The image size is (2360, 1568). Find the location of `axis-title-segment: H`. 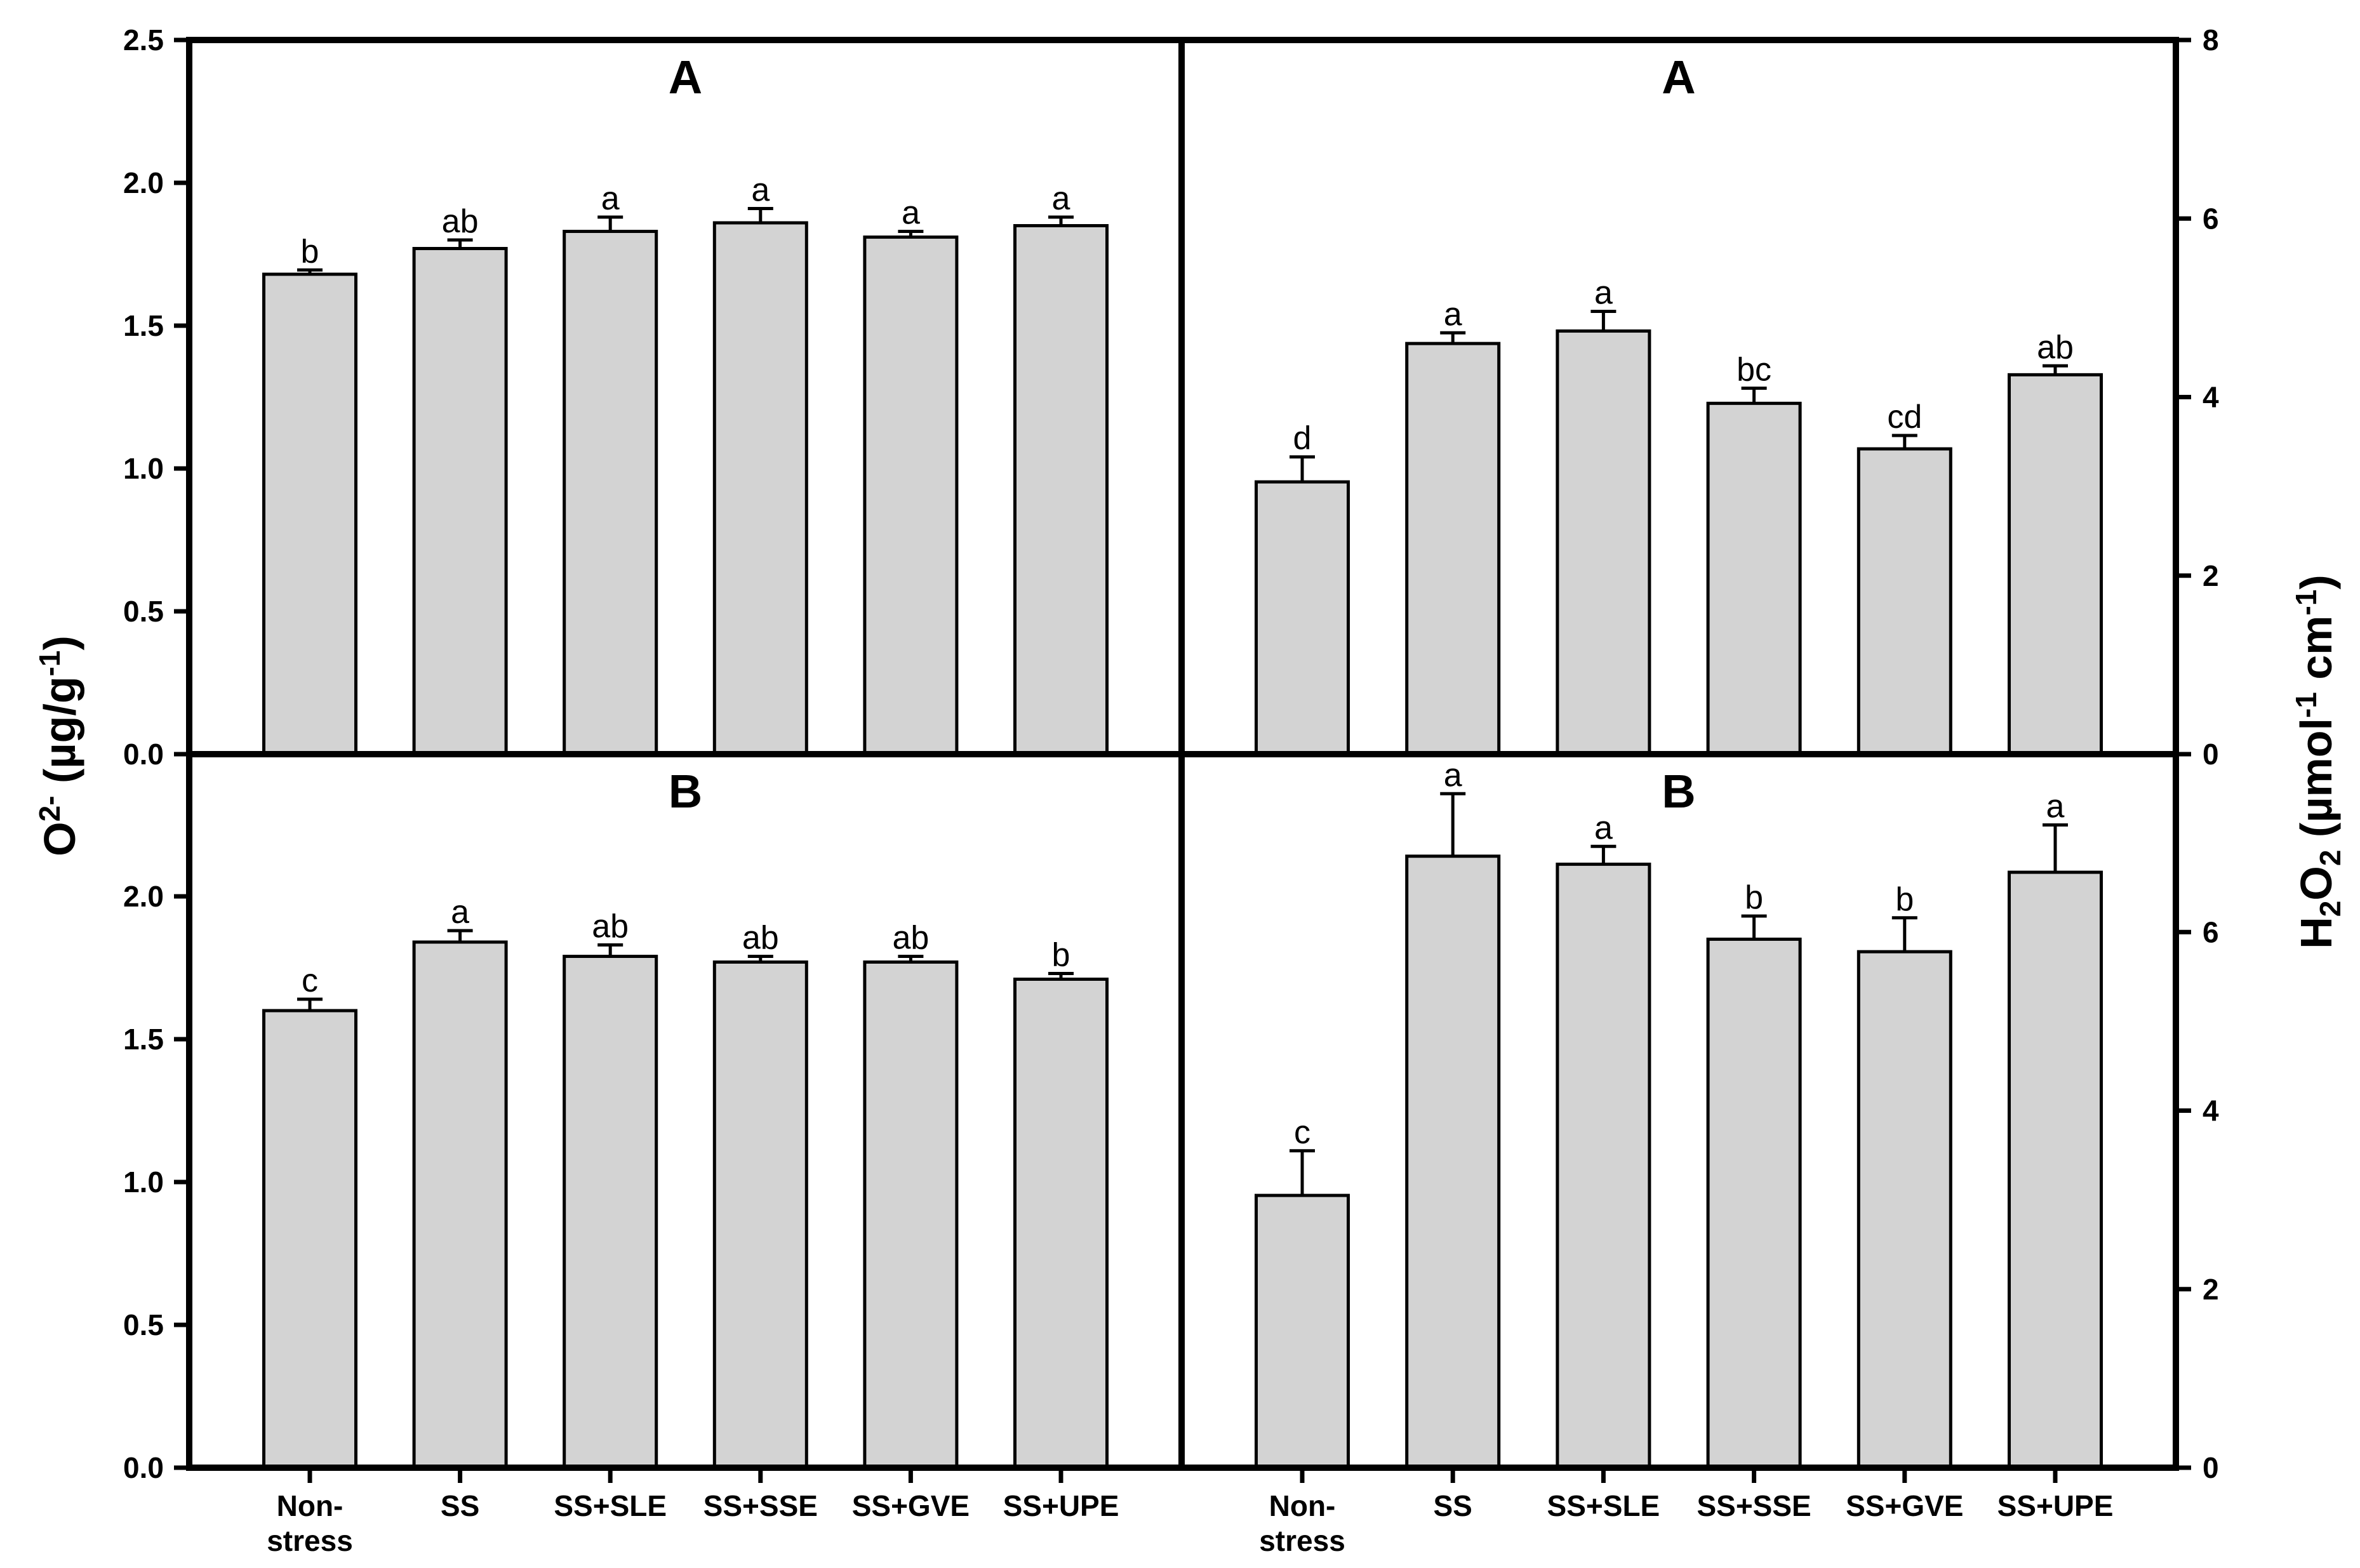

axis-title-segment: H is located at coordinates (2316, 933).